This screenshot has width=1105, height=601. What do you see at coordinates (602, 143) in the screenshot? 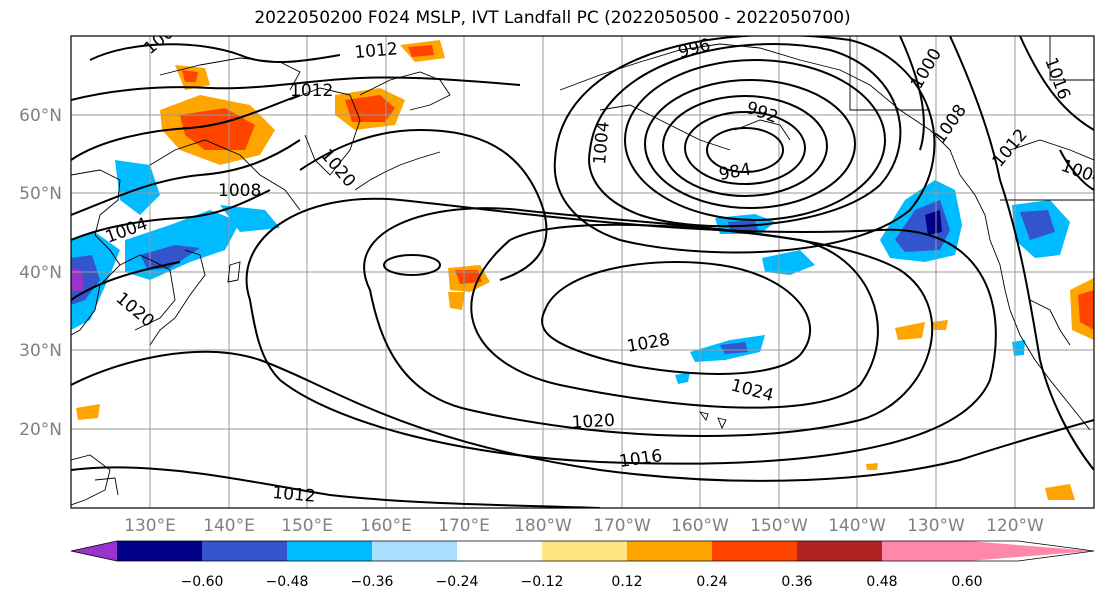
I see `isobar-label: 1004` at bounding box center [602, 143].